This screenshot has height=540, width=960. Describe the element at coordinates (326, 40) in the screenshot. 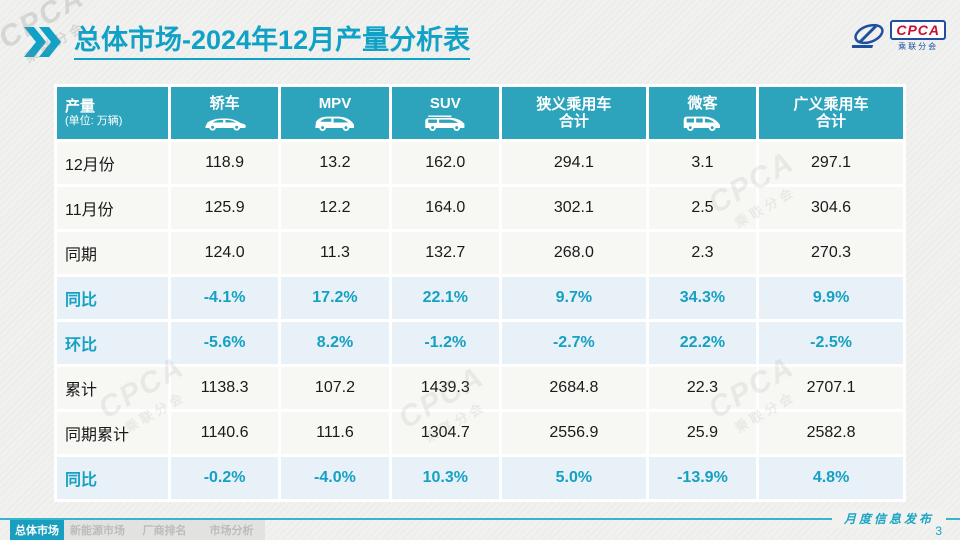

I see `page-title-rest: -2024年12月产量分析表` at that location.